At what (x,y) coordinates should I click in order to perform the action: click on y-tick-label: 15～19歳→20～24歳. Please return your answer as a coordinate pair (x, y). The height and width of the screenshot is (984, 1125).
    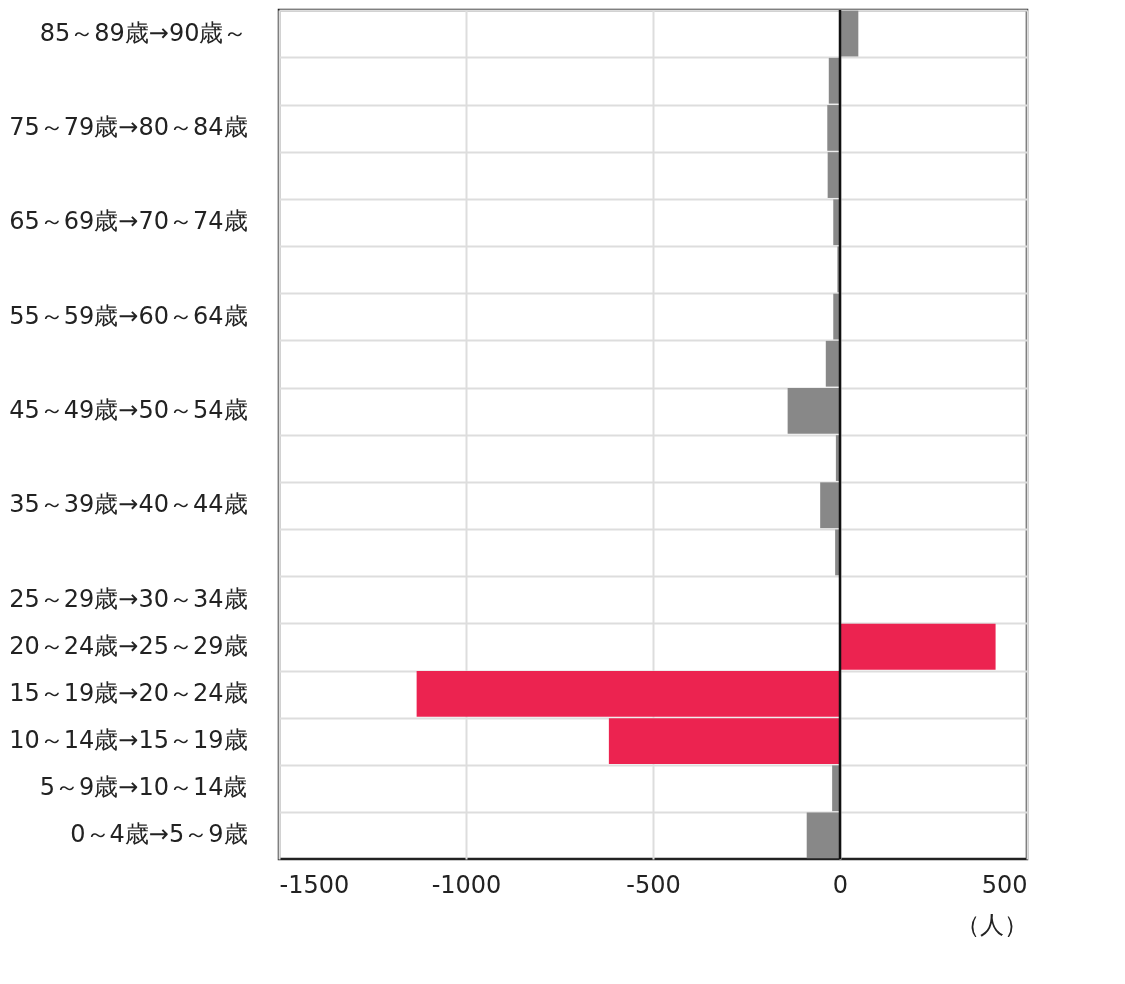
    Looking at the image, I should click on (128, 692).